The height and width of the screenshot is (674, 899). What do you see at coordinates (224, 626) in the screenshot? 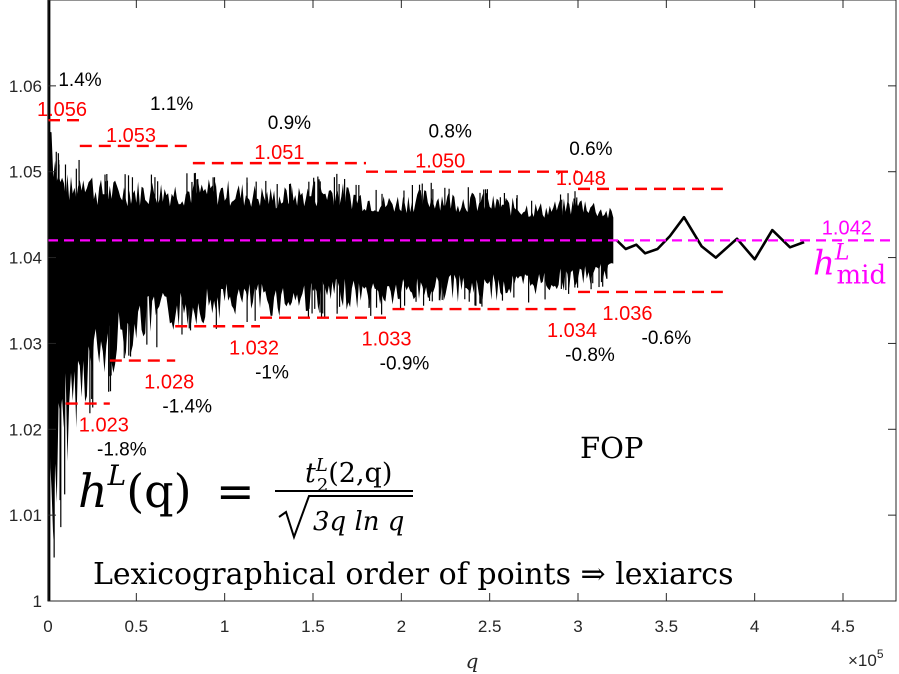
I see `x-tick-label: 1` at bounding box center [224, 626].